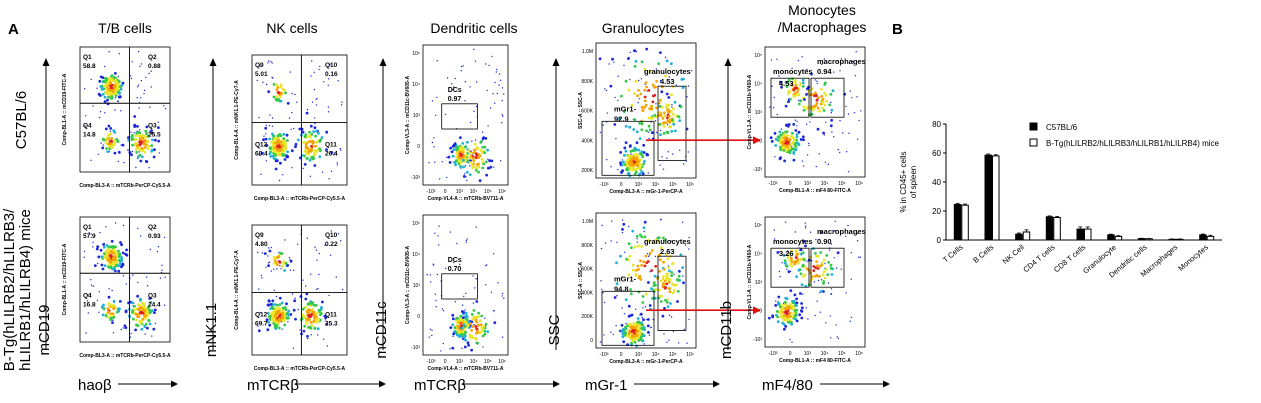  Describe the element at coordinates (488, 192) in the screenshot. I see `x-tick-label: 10⁵` at that location.